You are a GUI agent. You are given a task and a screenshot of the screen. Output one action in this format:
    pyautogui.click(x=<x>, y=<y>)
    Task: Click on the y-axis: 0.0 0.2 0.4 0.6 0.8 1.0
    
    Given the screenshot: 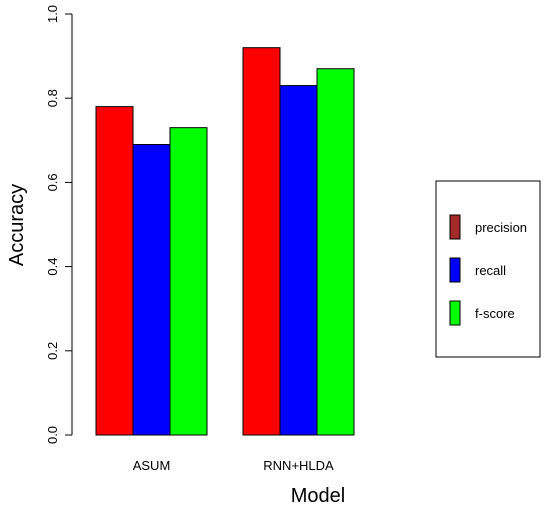 What is the action you would take?
    pyautogui.click(x=59, y=224)
    